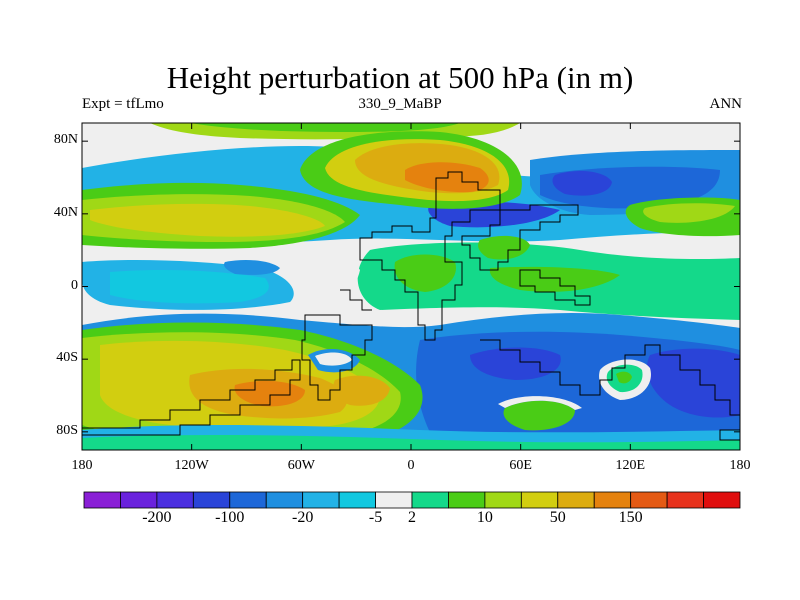 The height and width of the screenshot is (600, 800). What do you see at coordinates (189, 287) in the screenshot?
I see `contour-tropic-cyan-inner` at bounding box center [189, 287].